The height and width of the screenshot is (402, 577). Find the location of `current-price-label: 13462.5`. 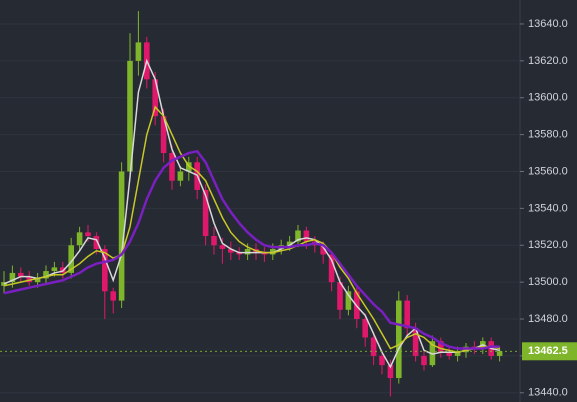

current-price-label: 13462.5 is located at coordinates (548, 351).